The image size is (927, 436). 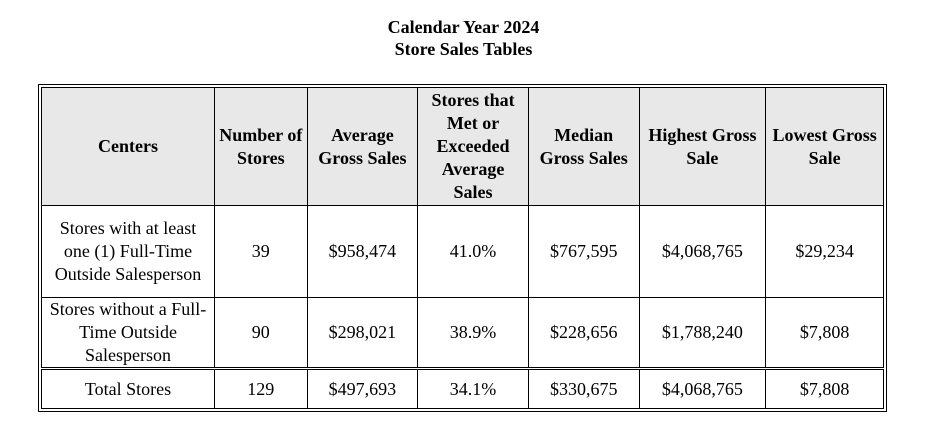 I want to click on cell-lowest-gross-sale: $29,234, so click(x=824, y=251).